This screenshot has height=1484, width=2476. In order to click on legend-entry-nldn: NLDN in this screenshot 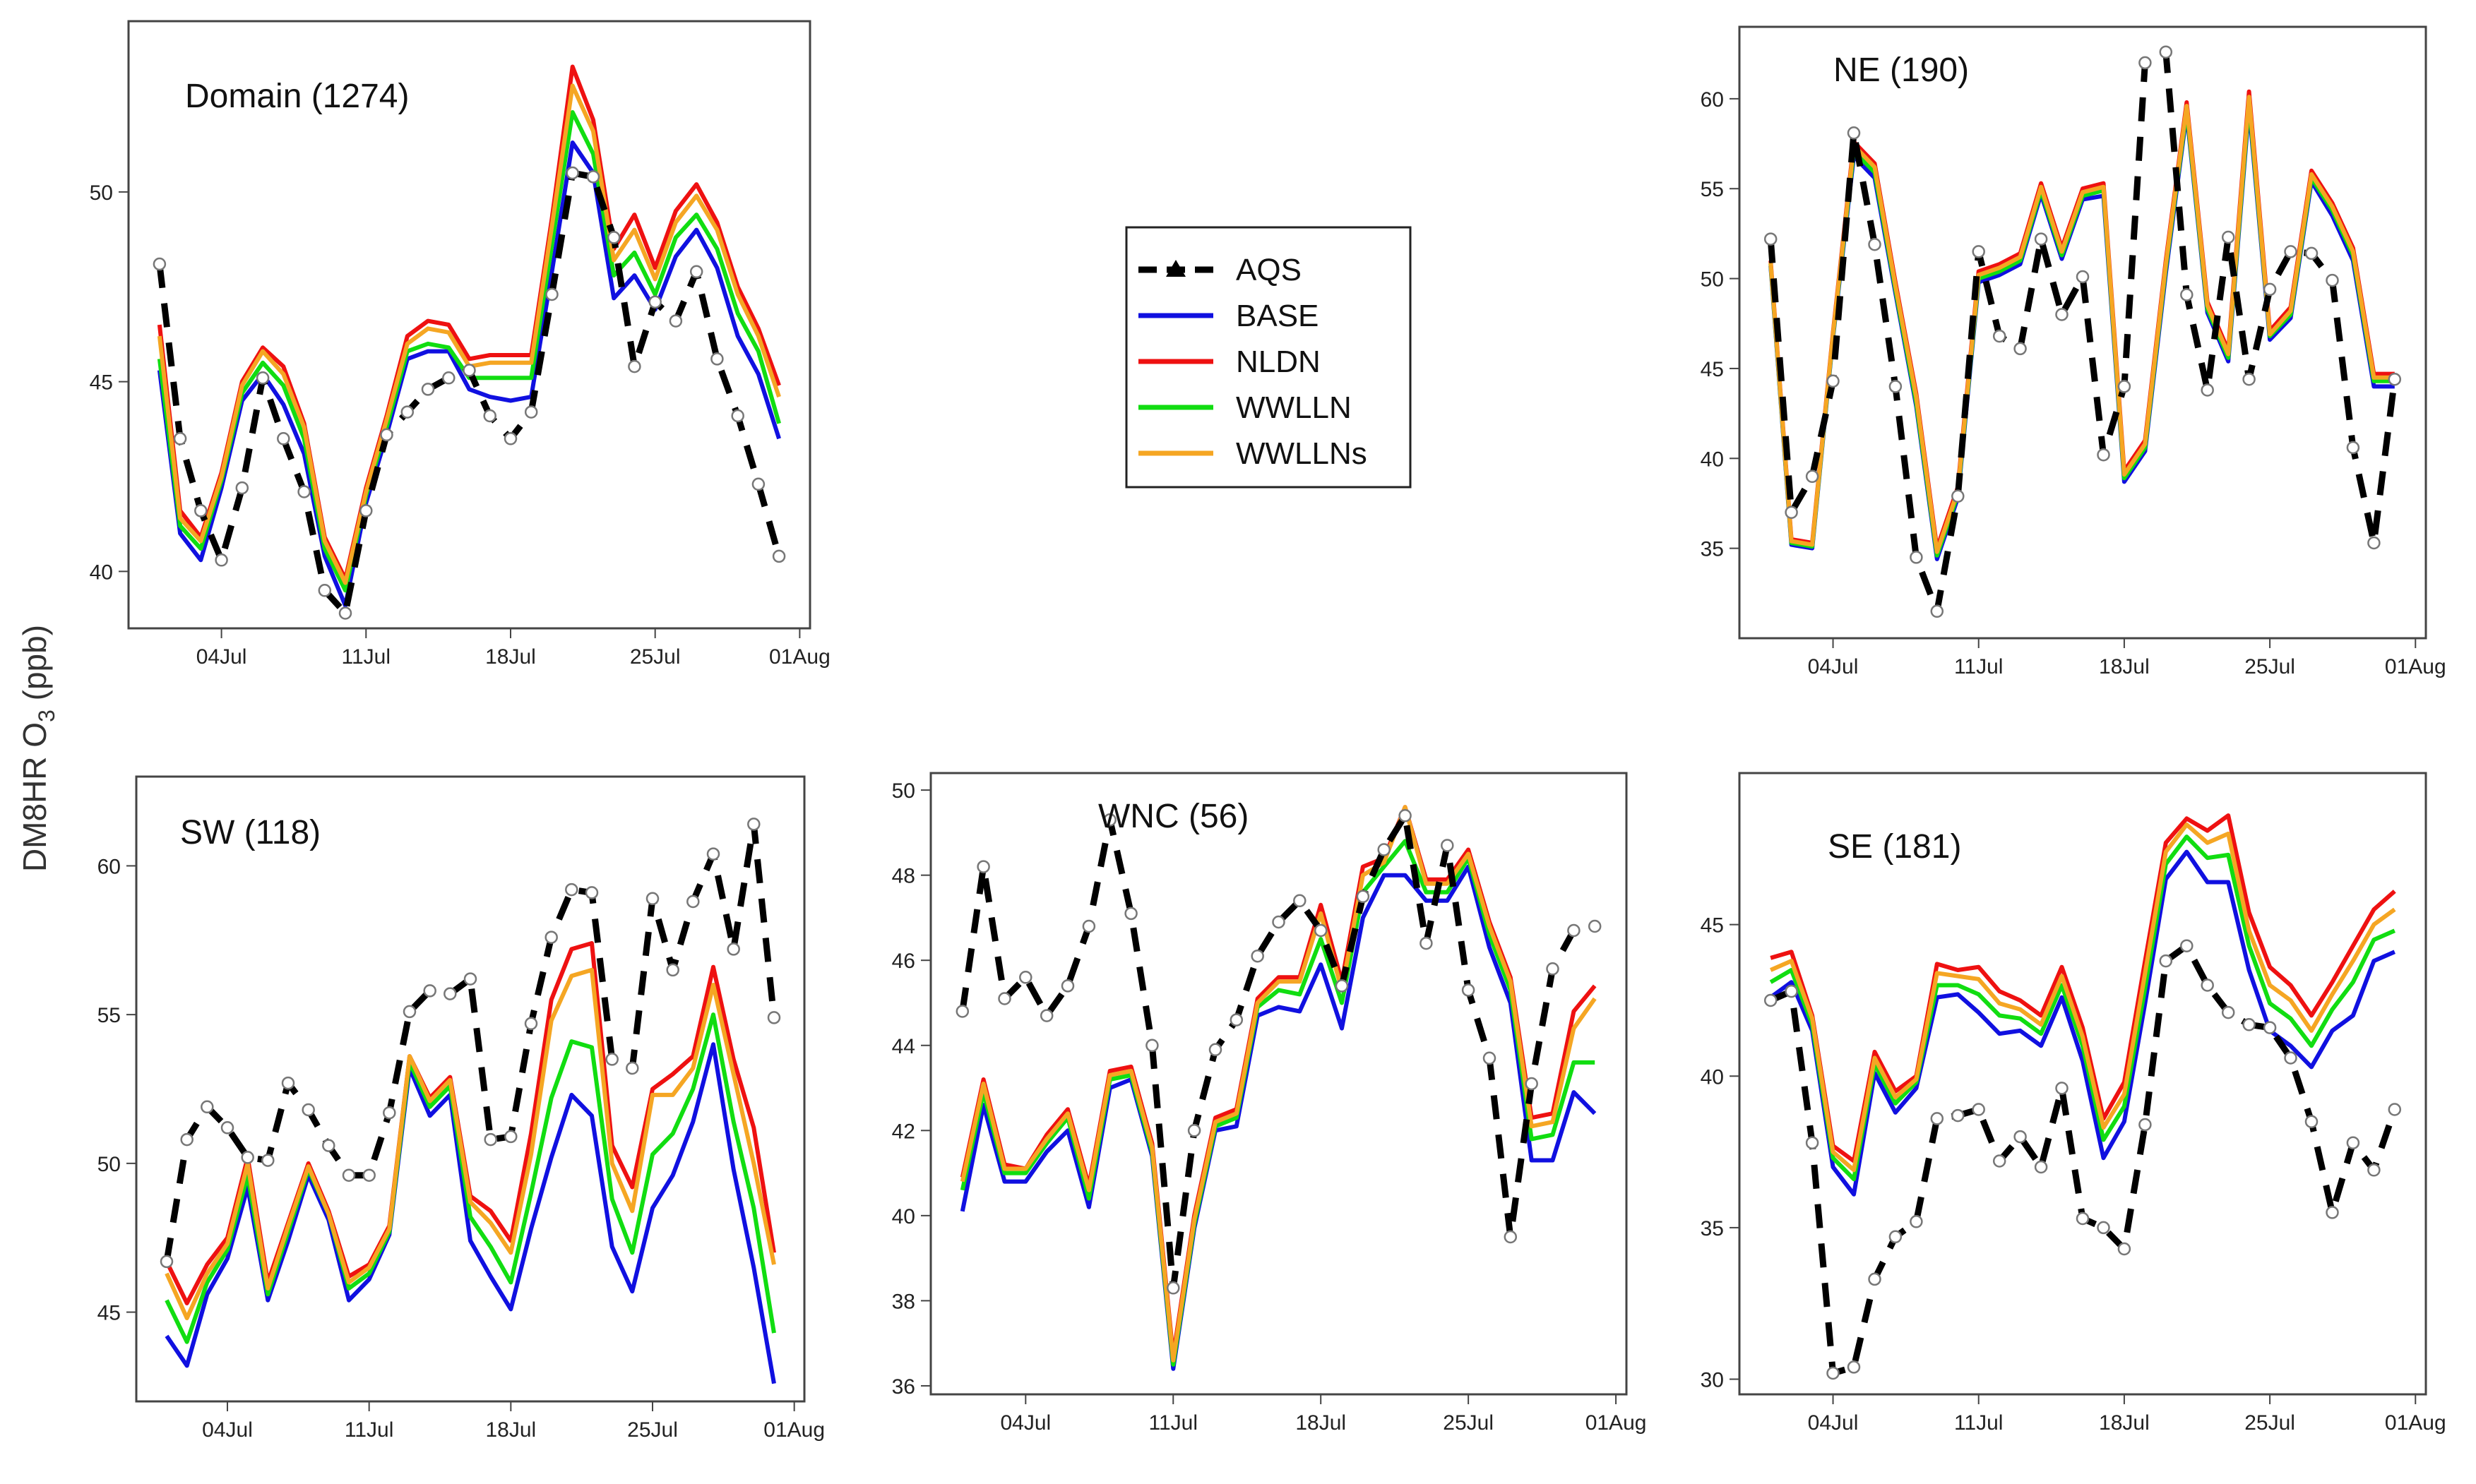, I will do `click(1229, 362)`.